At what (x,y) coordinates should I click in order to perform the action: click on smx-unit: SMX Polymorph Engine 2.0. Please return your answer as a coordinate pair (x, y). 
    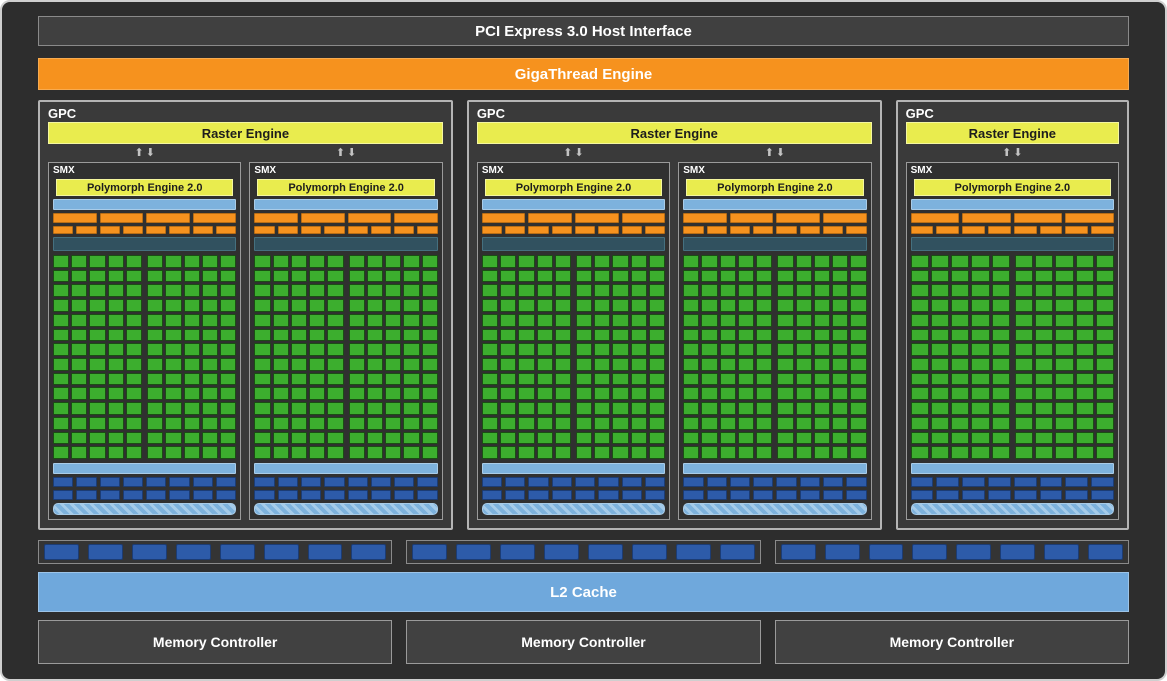
    Looking at the image, I should click on (775, 341).